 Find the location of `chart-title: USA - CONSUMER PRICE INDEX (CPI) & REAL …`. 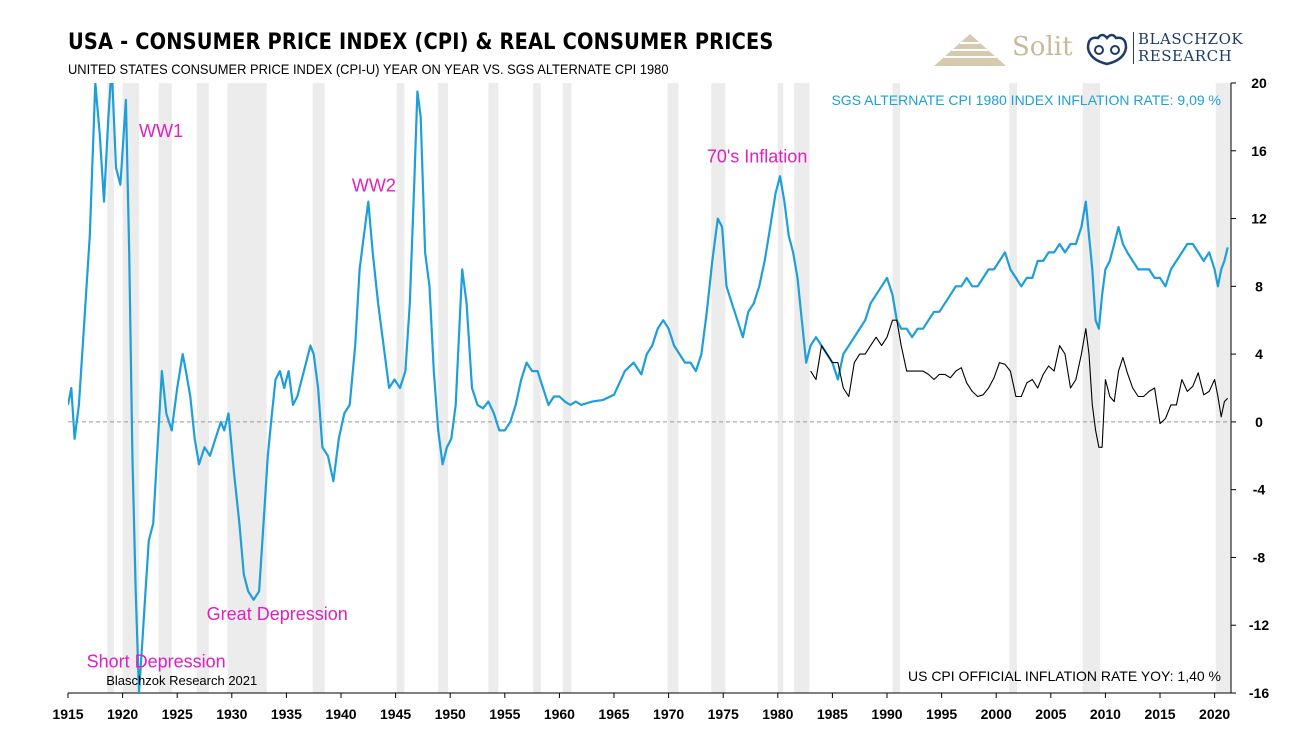

chart-title: USA - CONSUMER PRICE INDEX (CPI) & REAL … is located at coordinates (421, 42).